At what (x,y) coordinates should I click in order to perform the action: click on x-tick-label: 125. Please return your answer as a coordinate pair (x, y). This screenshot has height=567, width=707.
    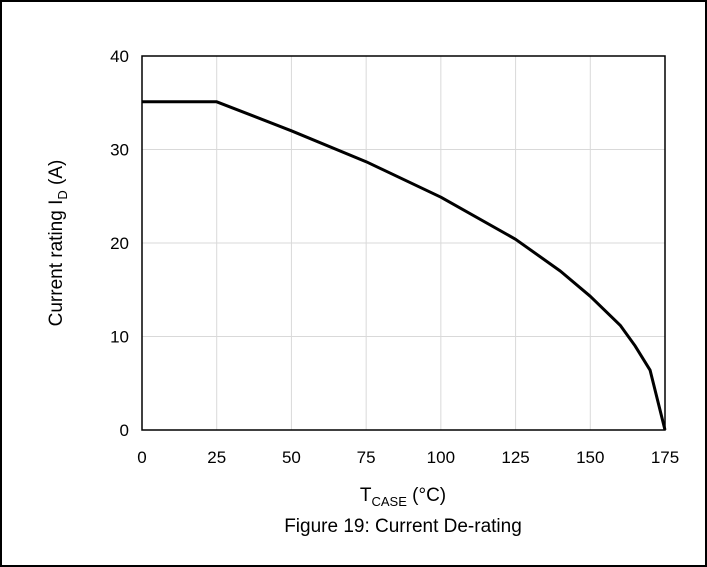
    Looking at the image, I should click on (515, 457).